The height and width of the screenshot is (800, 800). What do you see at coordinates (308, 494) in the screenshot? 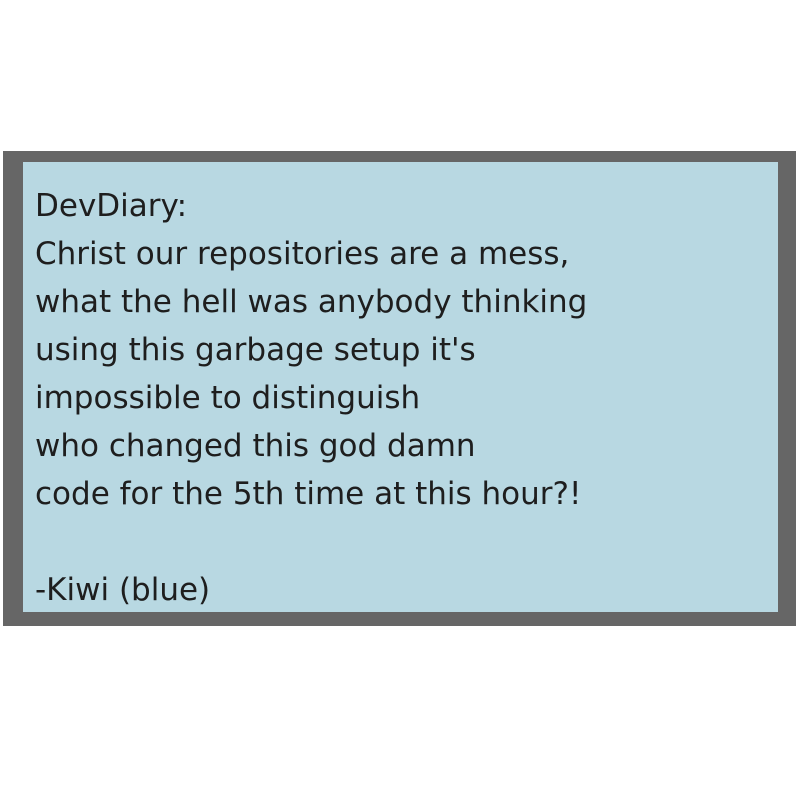
I see `note-line: code for the 5th time at this hour?!` at bounding box center [308, 494].